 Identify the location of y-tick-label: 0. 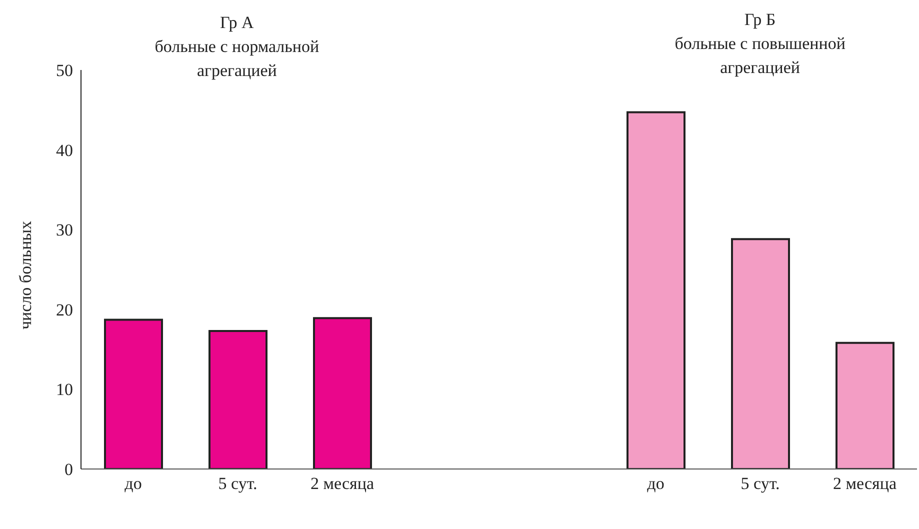
(68, 470).